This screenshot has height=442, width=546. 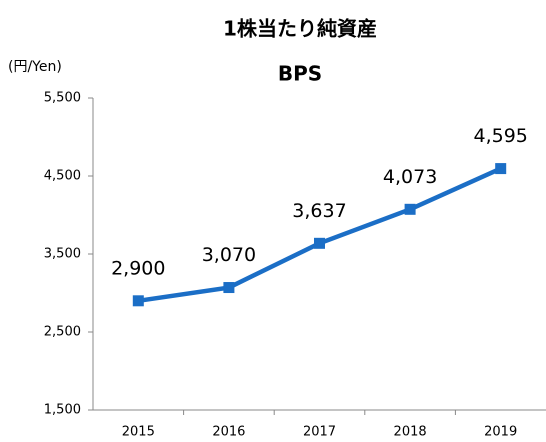 I want to click on x-tick-label: 2018, so click(x=410, y=432).